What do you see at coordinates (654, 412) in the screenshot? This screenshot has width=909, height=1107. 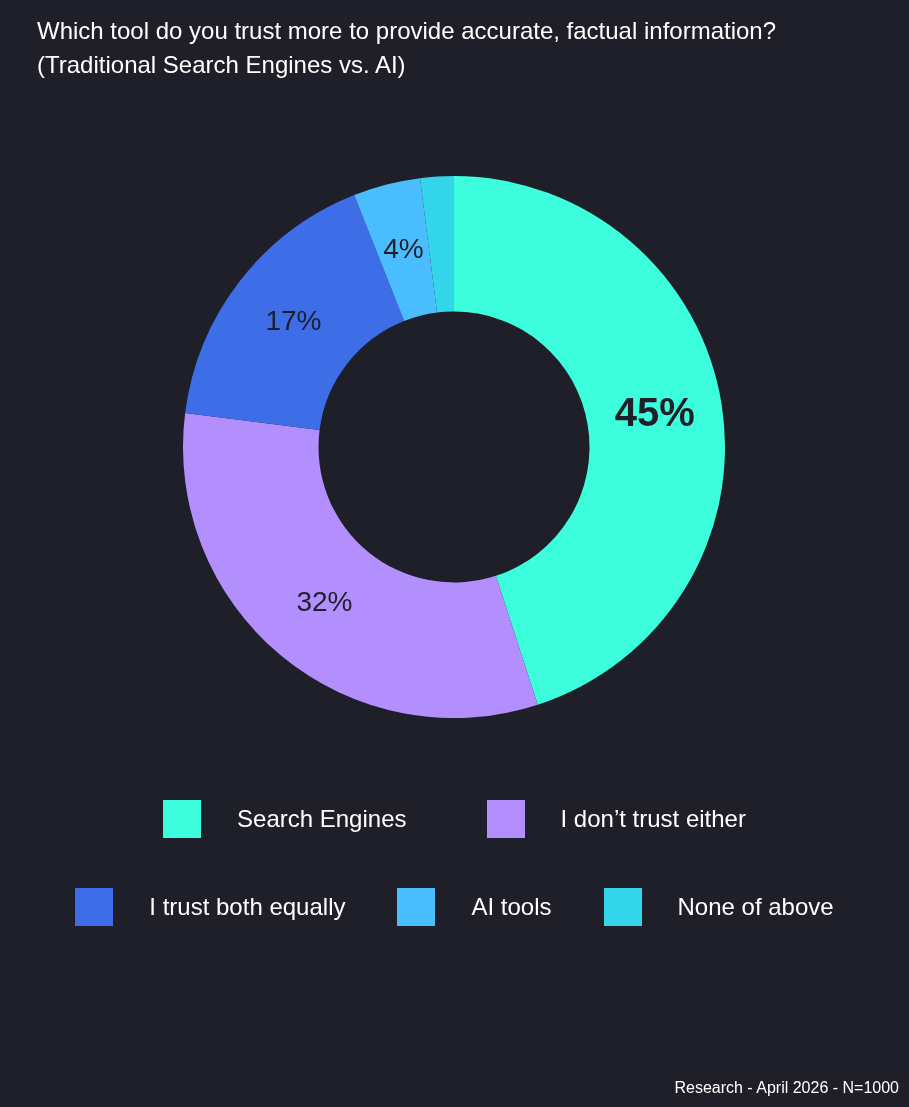 I see `data-label: 45%` at bounding box center [654, 412].